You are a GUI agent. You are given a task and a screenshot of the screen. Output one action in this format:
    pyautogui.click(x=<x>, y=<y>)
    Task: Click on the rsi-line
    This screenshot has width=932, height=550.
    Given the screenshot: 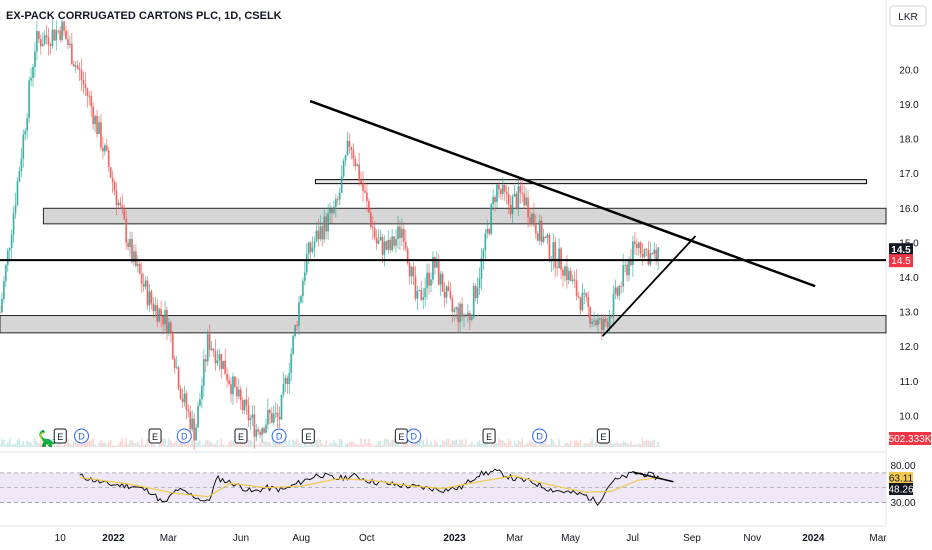 What is the action you would take?
    pyautogui.click(x=370, y=487)
    